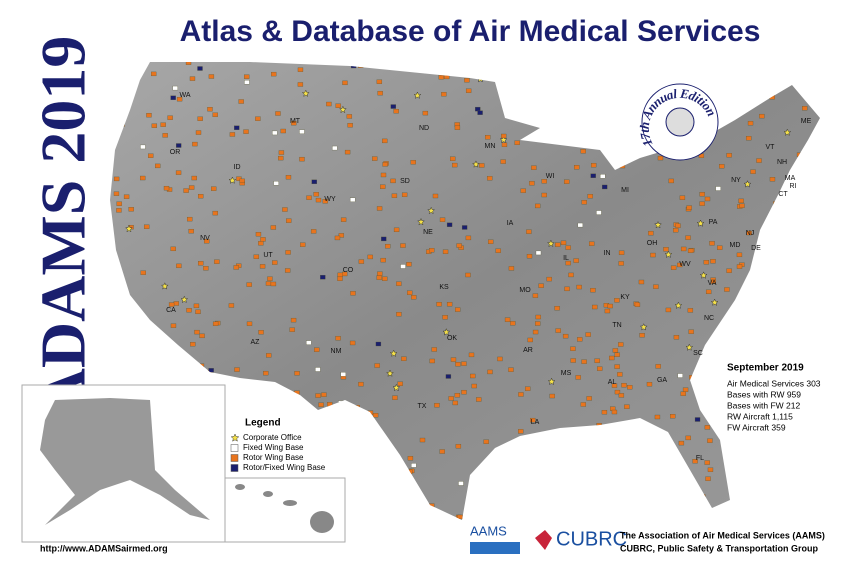  What do you see at coordinates (783, 194) in the screenshot?
I see `state-label: CT` at bounding box center [783, 194].